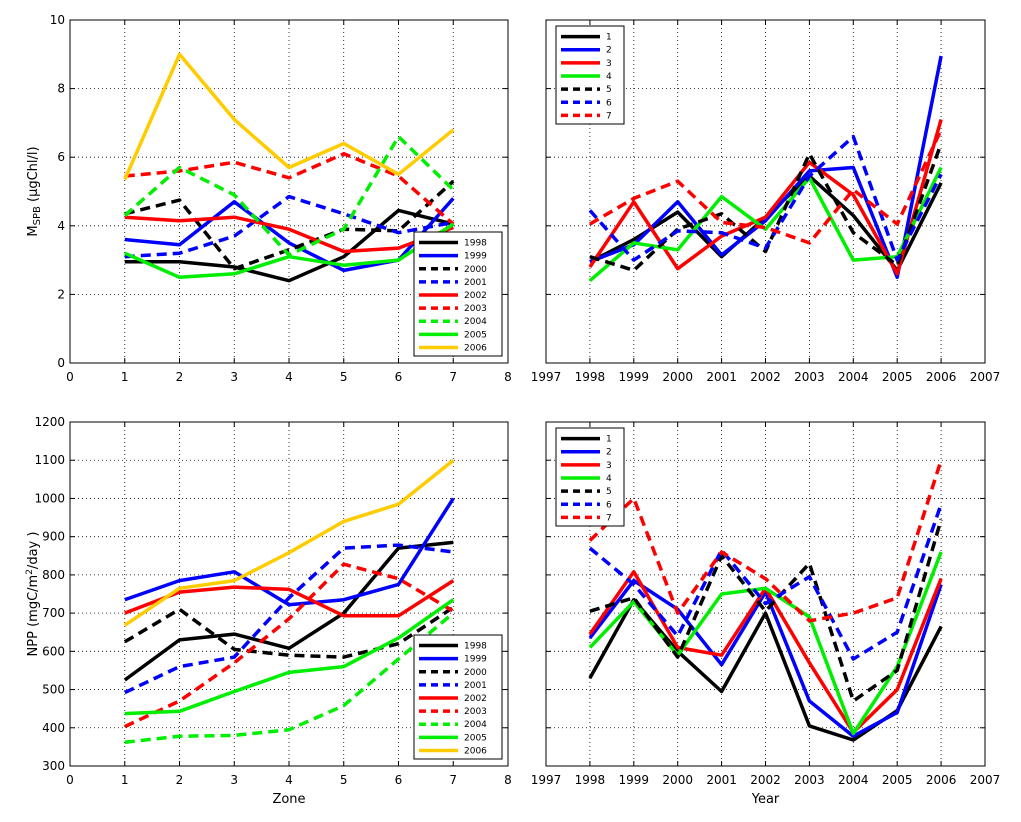 This screenshot has height=822, width=1021. Describe the element at coordinates (33, 230) in the screenshot. I see `y-axis-label-main: M` at that location.